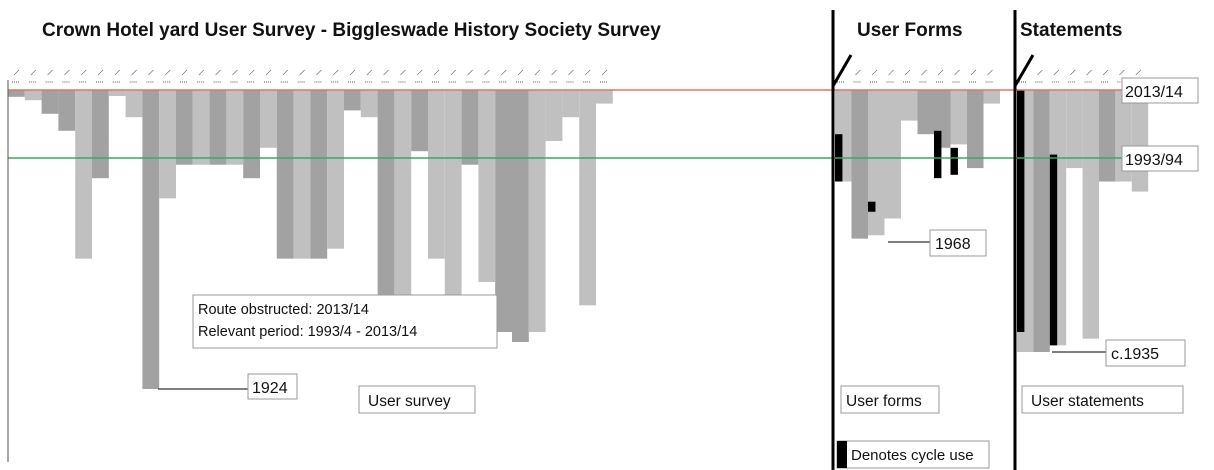 This screenshot has width=1214, height=470. I want to click on callout-c1935: c.1935, so click(1135, 354).